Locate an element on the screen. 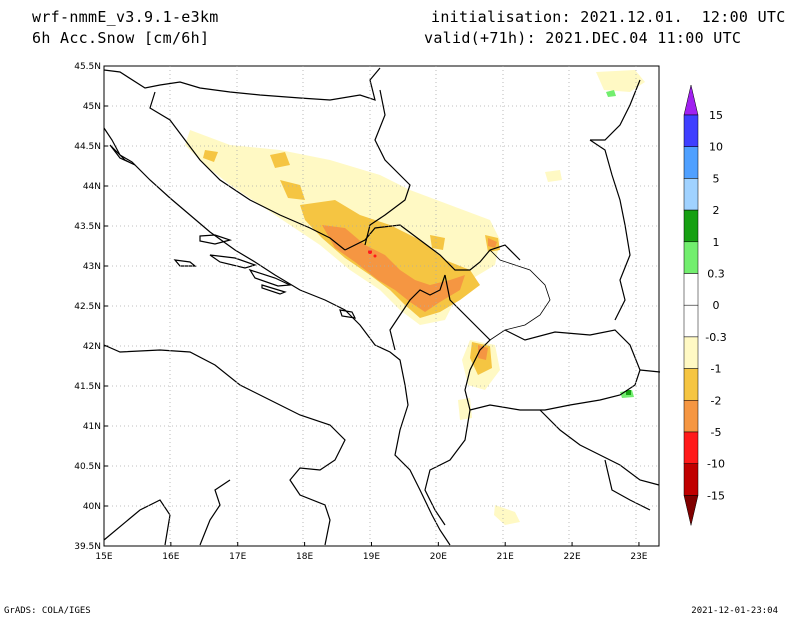 The image size is (800, 618). footer-credit: GrADS: COLA/IGES is located at coordinates (47, 611).